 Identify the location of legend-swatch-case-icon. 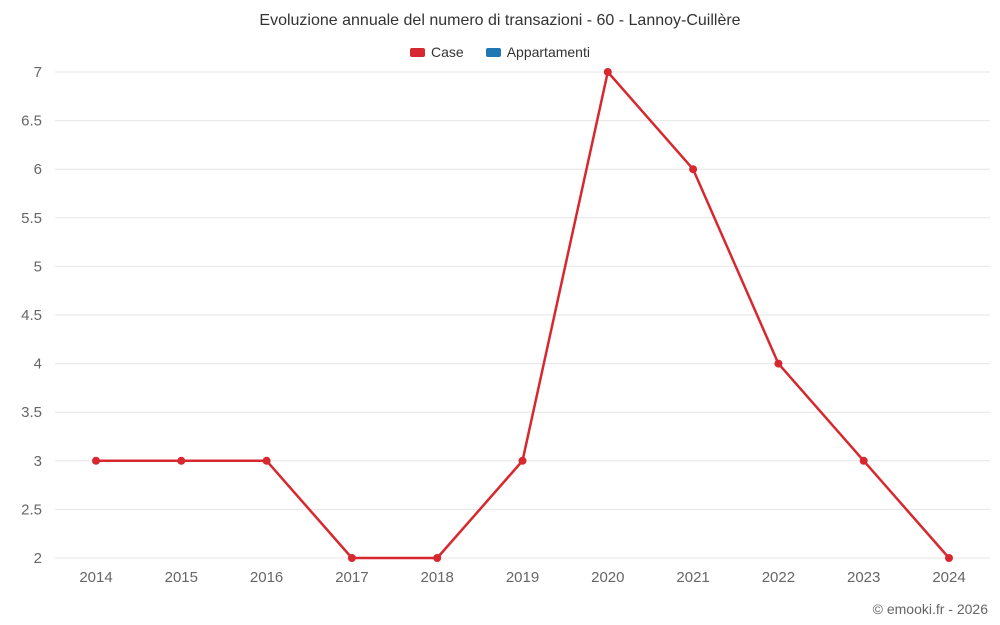
(418, 52).